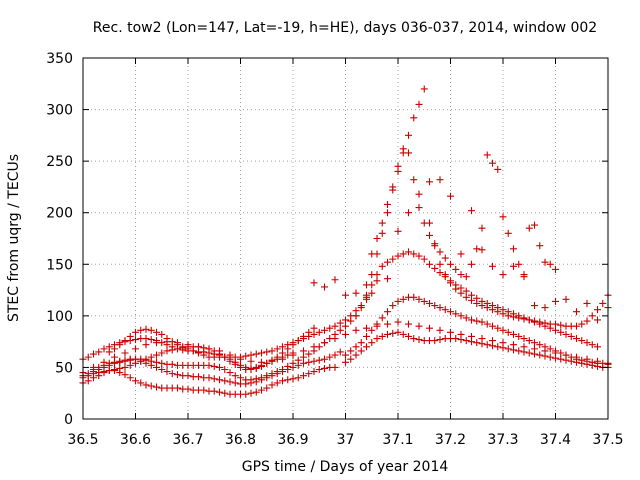 The image size is (640, 480). What do you see at coordinates (135, 440) in the screenshot?
I see `x-tick-label: 36.6` at bounding box center [135, 440].